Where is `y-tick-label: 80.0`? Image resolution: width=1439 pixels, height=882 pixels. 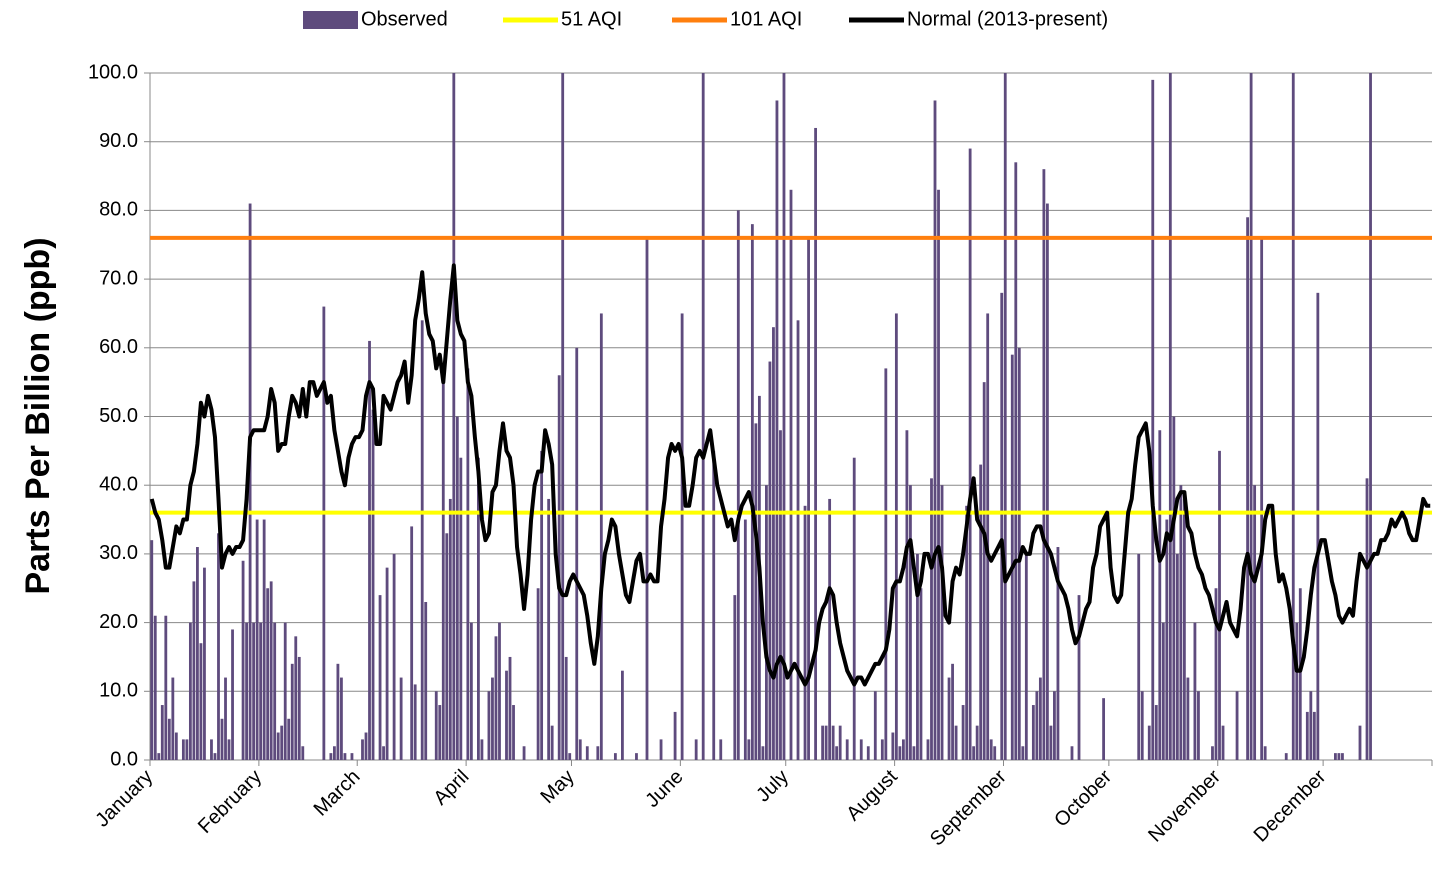
y-tick-label: 80.0 is located at coordinates (118, 210).